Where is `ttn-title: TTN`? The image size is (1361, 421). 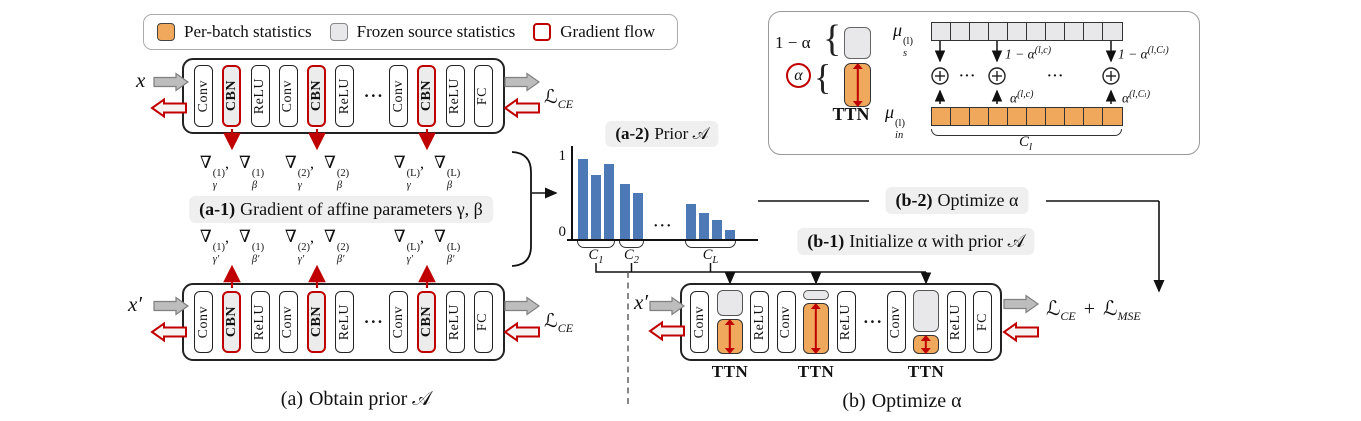 ttn-title: TTN is located at coordinates (851, 114).